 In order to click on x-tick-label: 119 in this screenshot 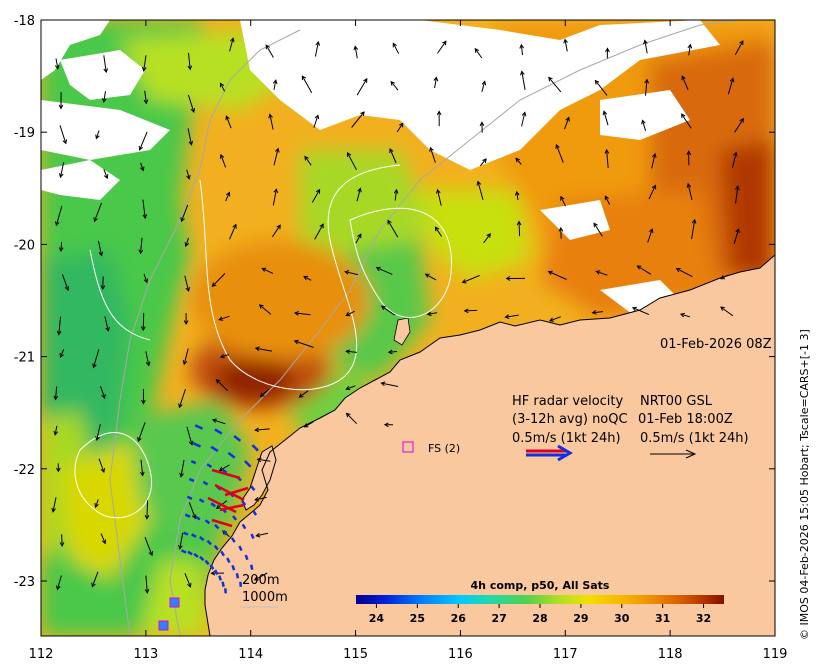, I will do `click(775, 654)`.